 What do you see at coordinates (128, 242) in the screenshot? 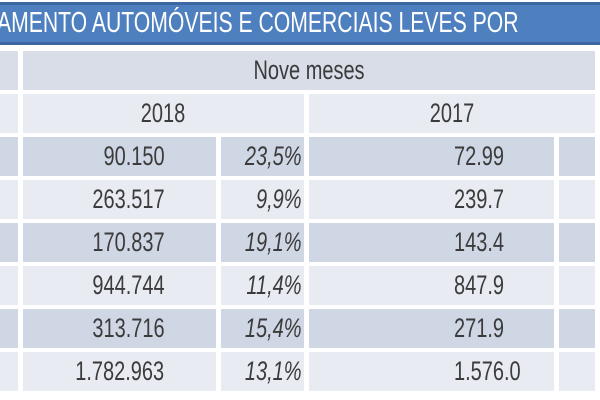
I see `value-2018-cell-text: 170.837` at bounding box center [128, 242].